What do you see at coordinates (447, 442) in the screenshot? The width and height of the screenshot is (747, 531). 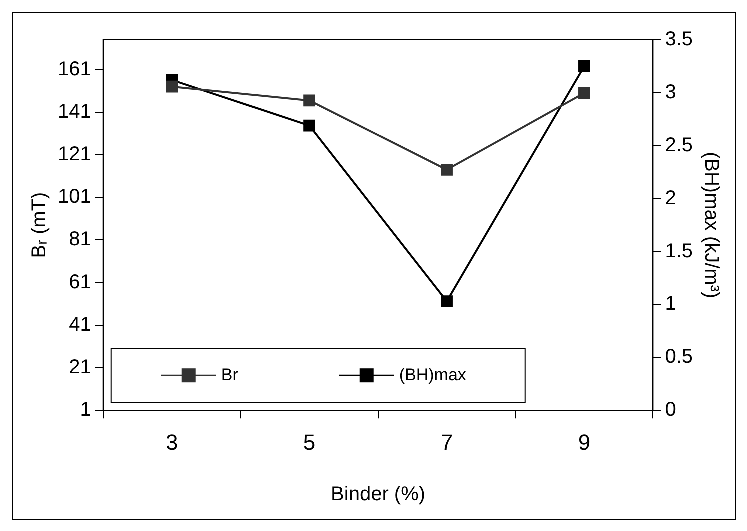 I see `x-tick-label: 7` at bounding box center [447, 442].